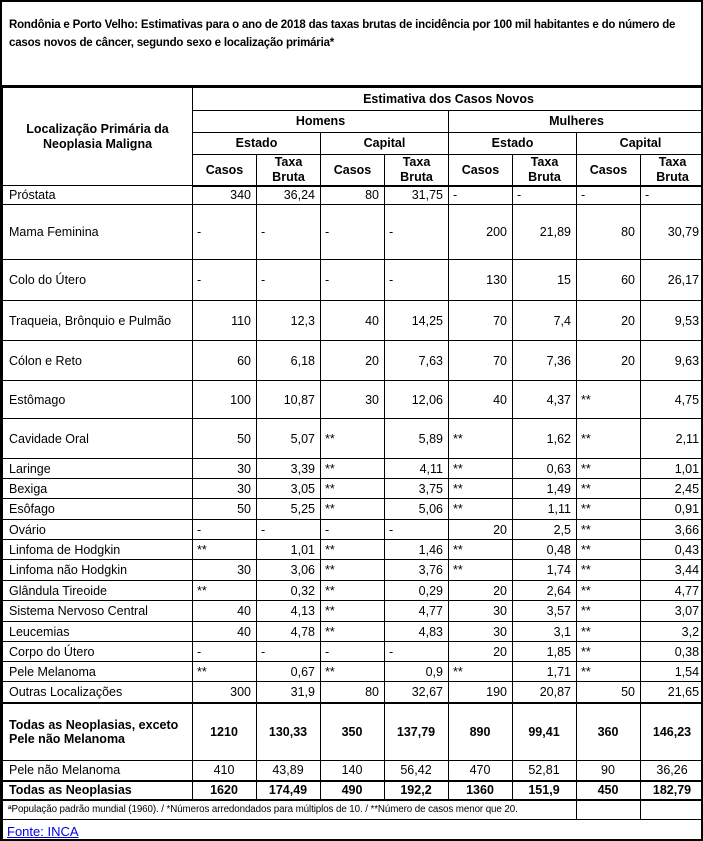  What do you see at coordinates (608, 170) in the screenshot?
I see `column-header-casos: Casos` at bounding box center [608, 170].